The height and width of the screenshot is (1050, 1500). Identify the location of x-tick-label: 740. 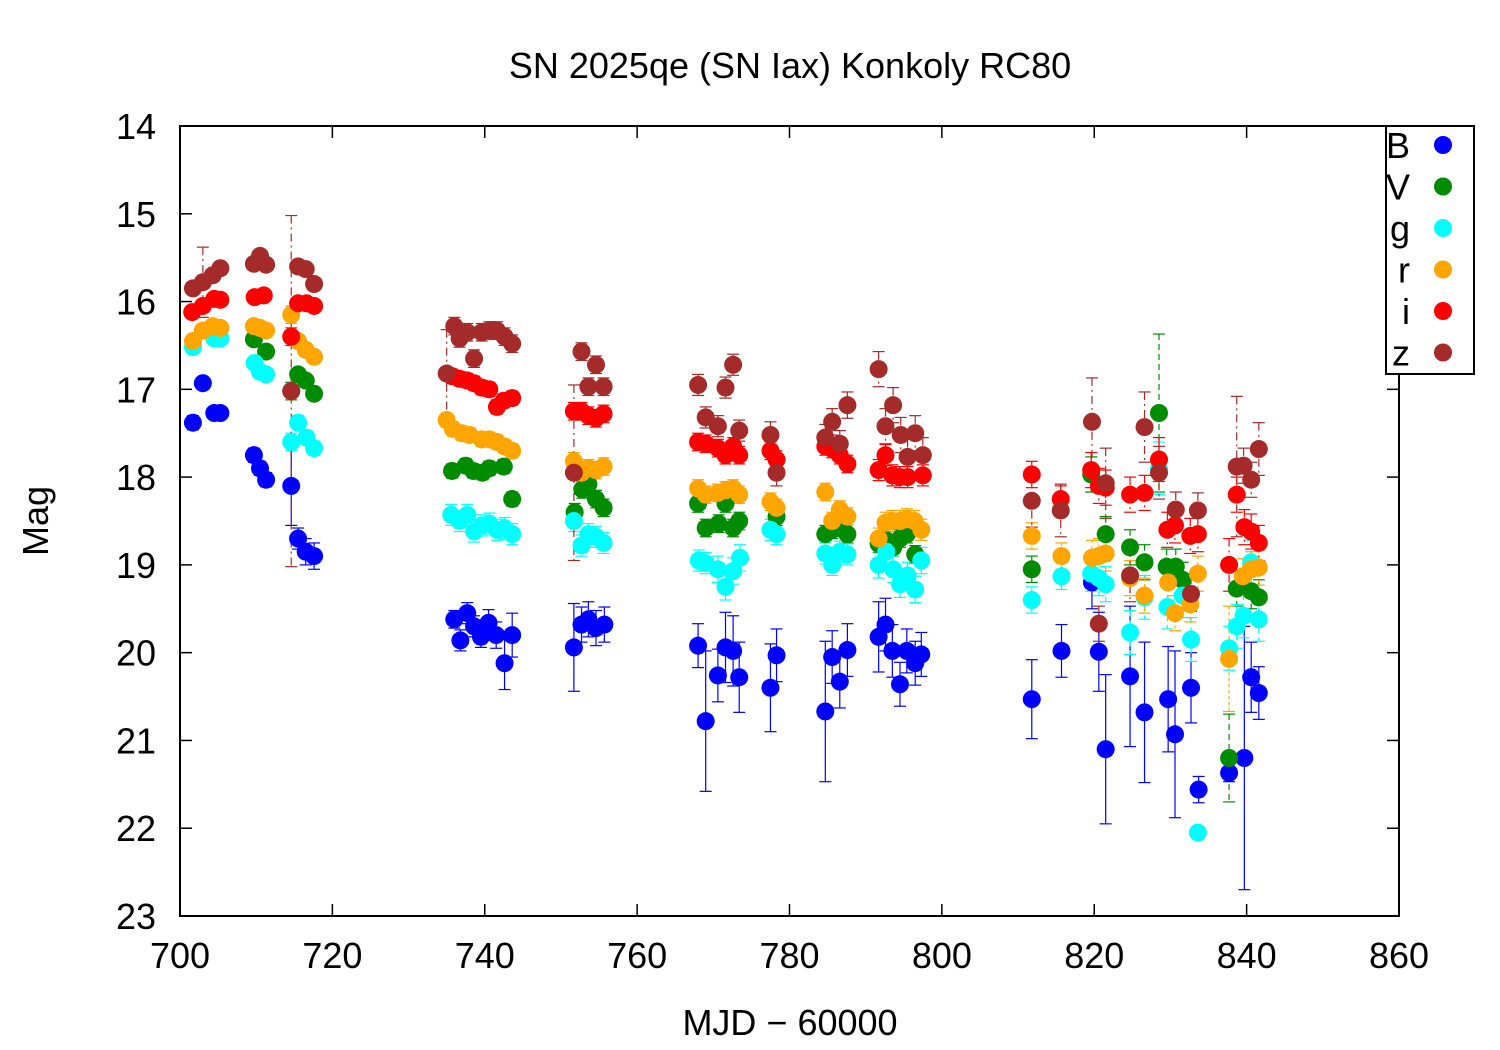
(485, 955).